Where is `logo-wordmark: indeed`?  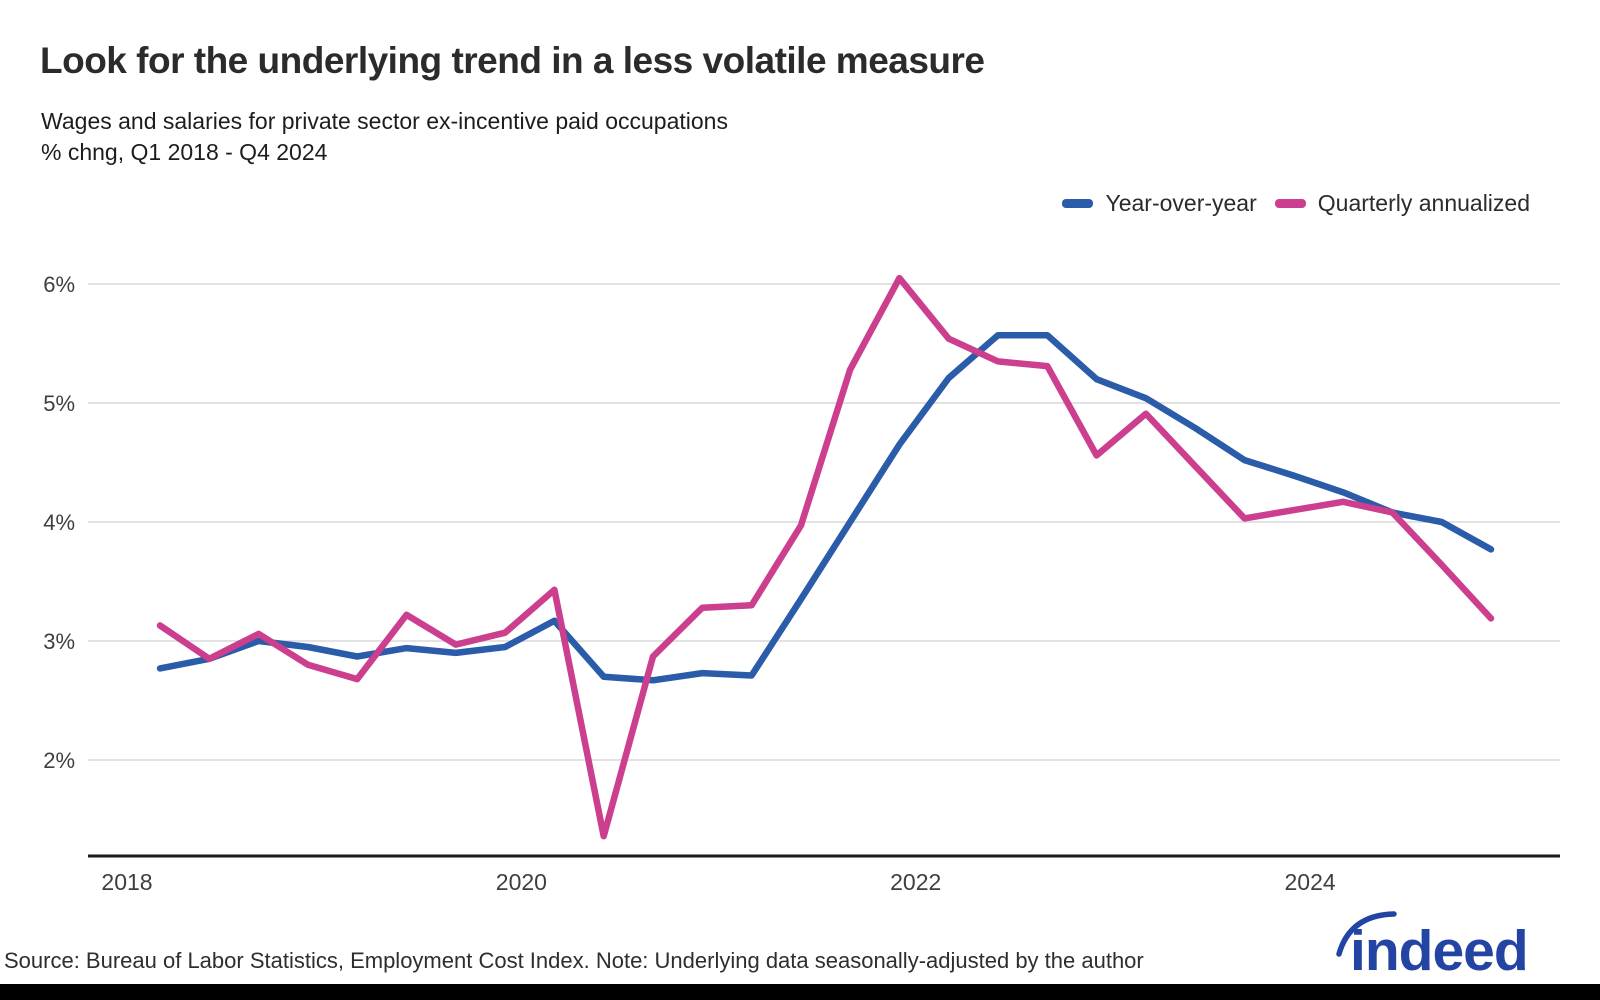 logo-wordmark: indeed is located at coordinates (1439, 951).